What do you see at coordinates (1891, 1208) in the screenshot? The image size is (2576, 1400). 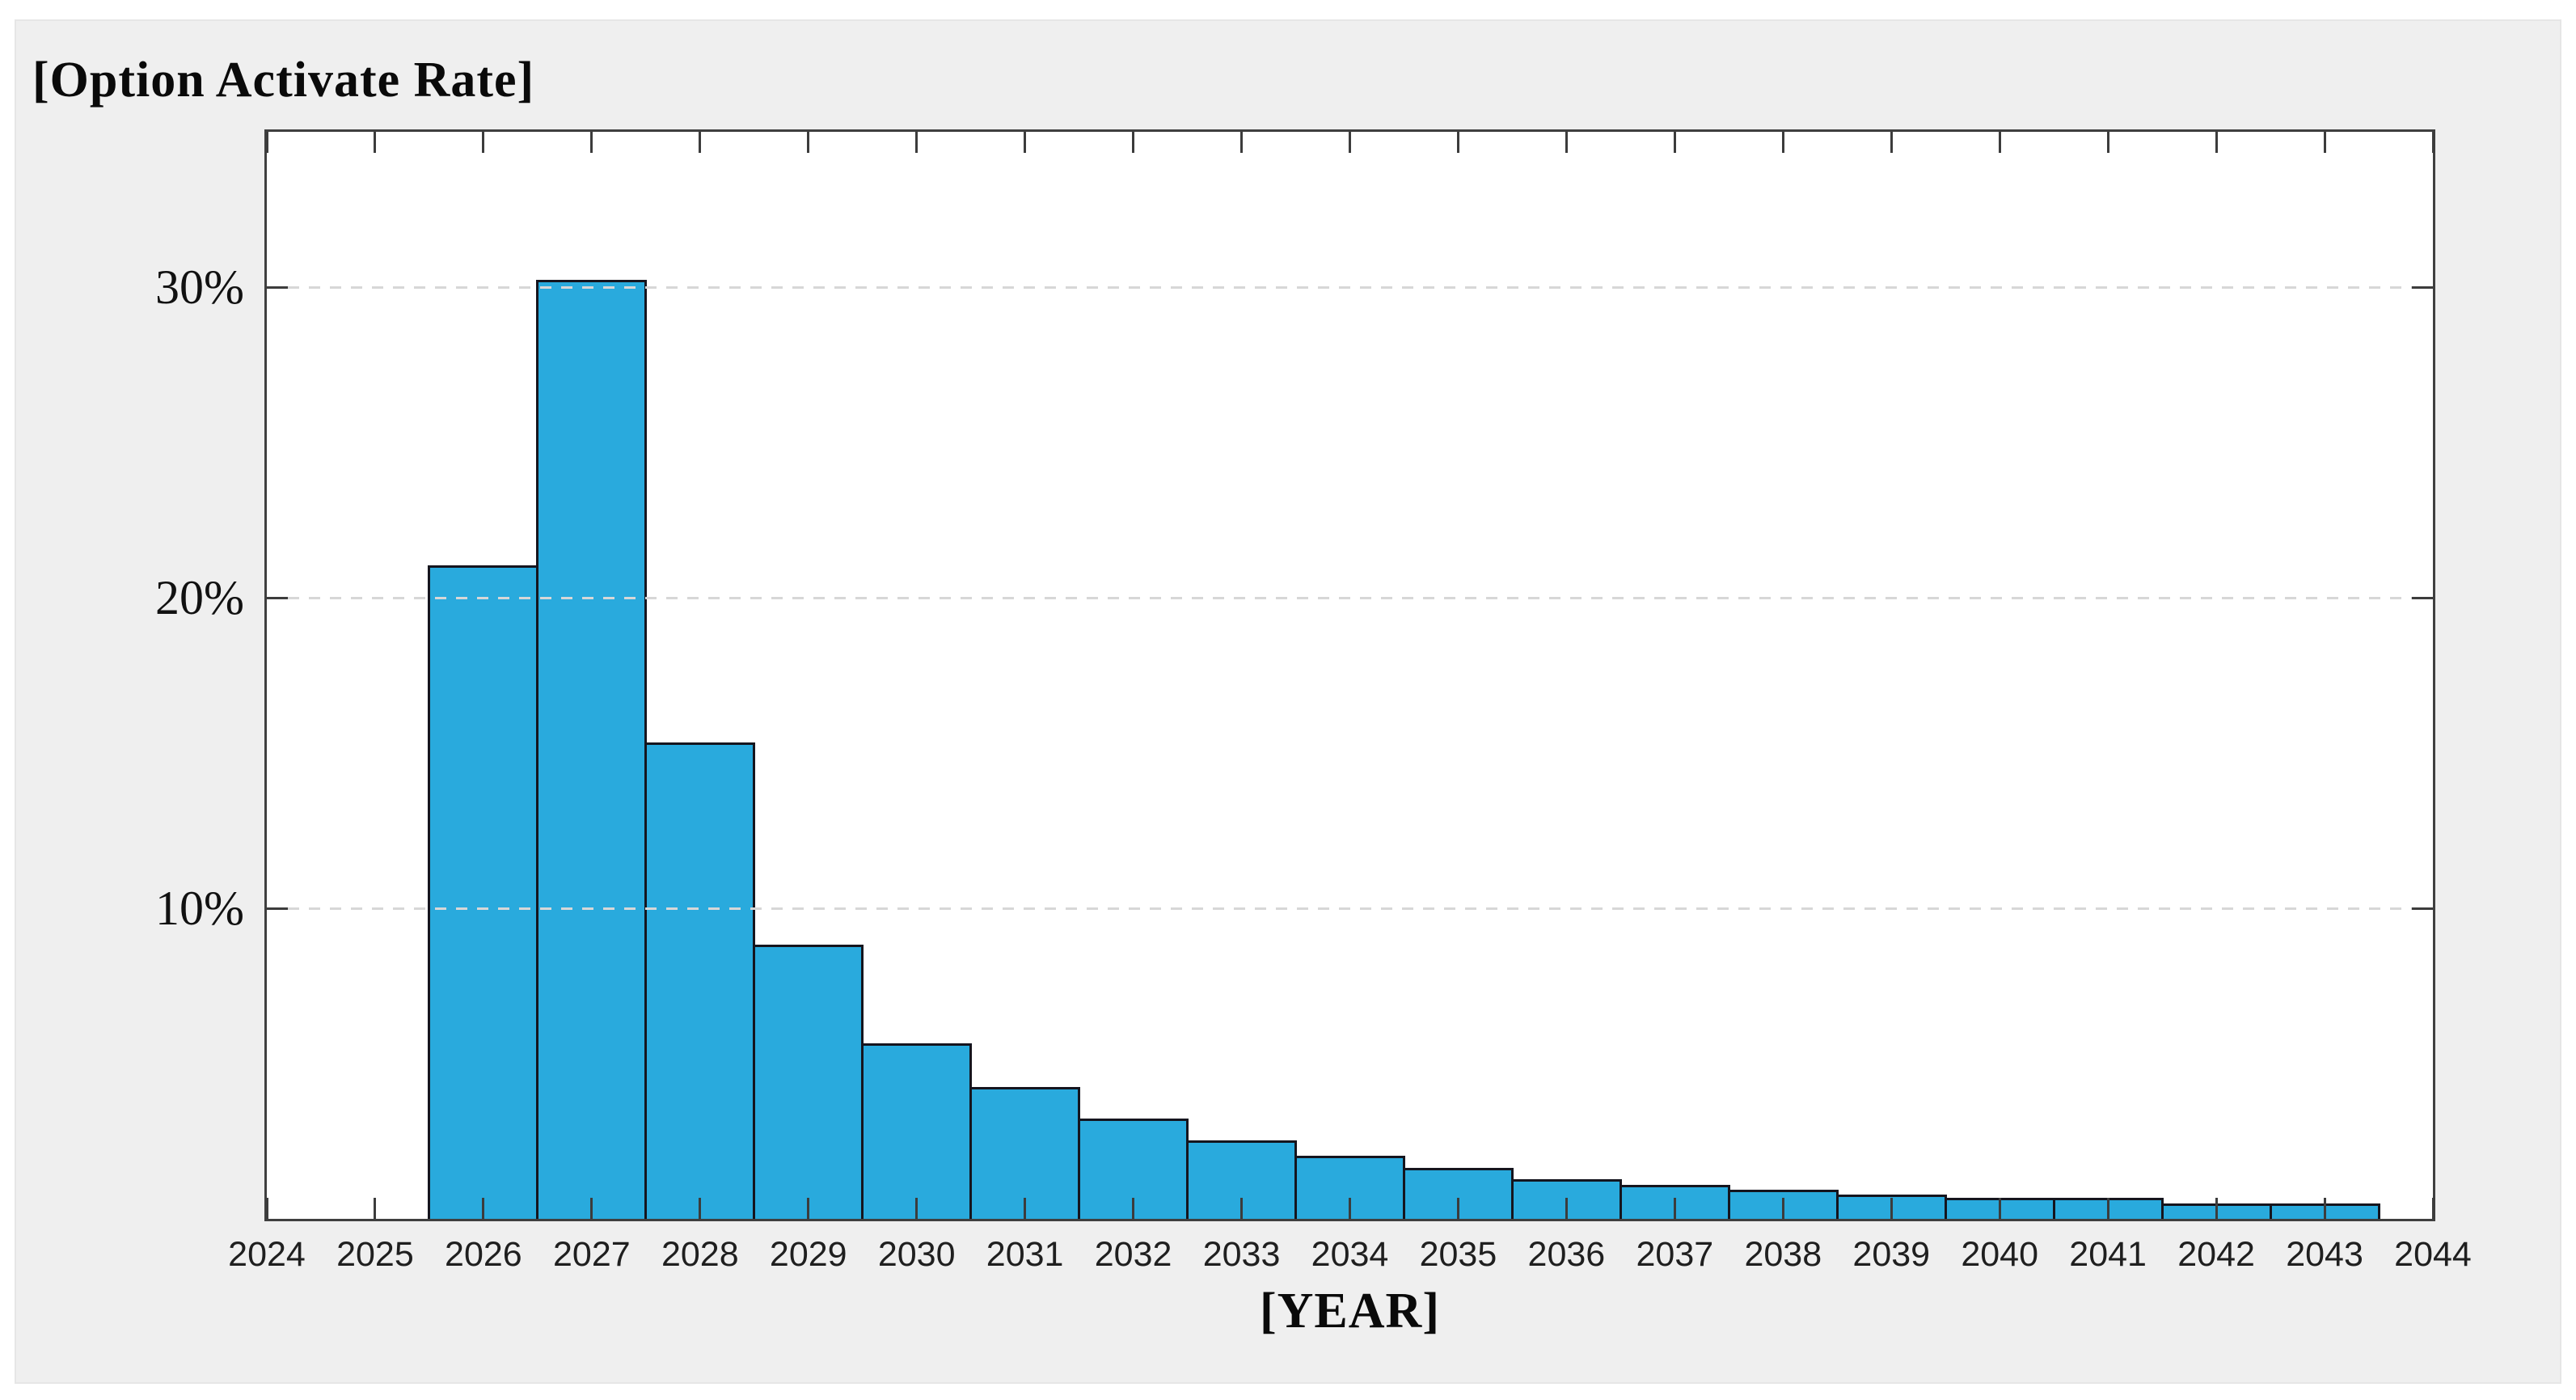 I see `bottom-tick-2039` at bounding box center [1891, 1208].